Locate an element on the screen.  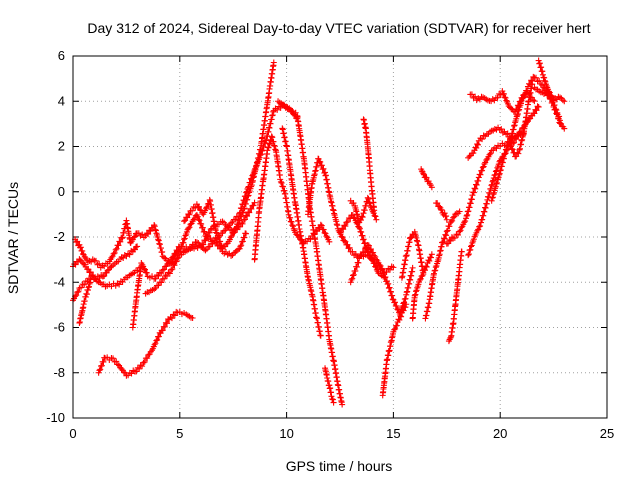
y-axis-label: SDTVAR / TECUs is located at coordinates (13, 238).